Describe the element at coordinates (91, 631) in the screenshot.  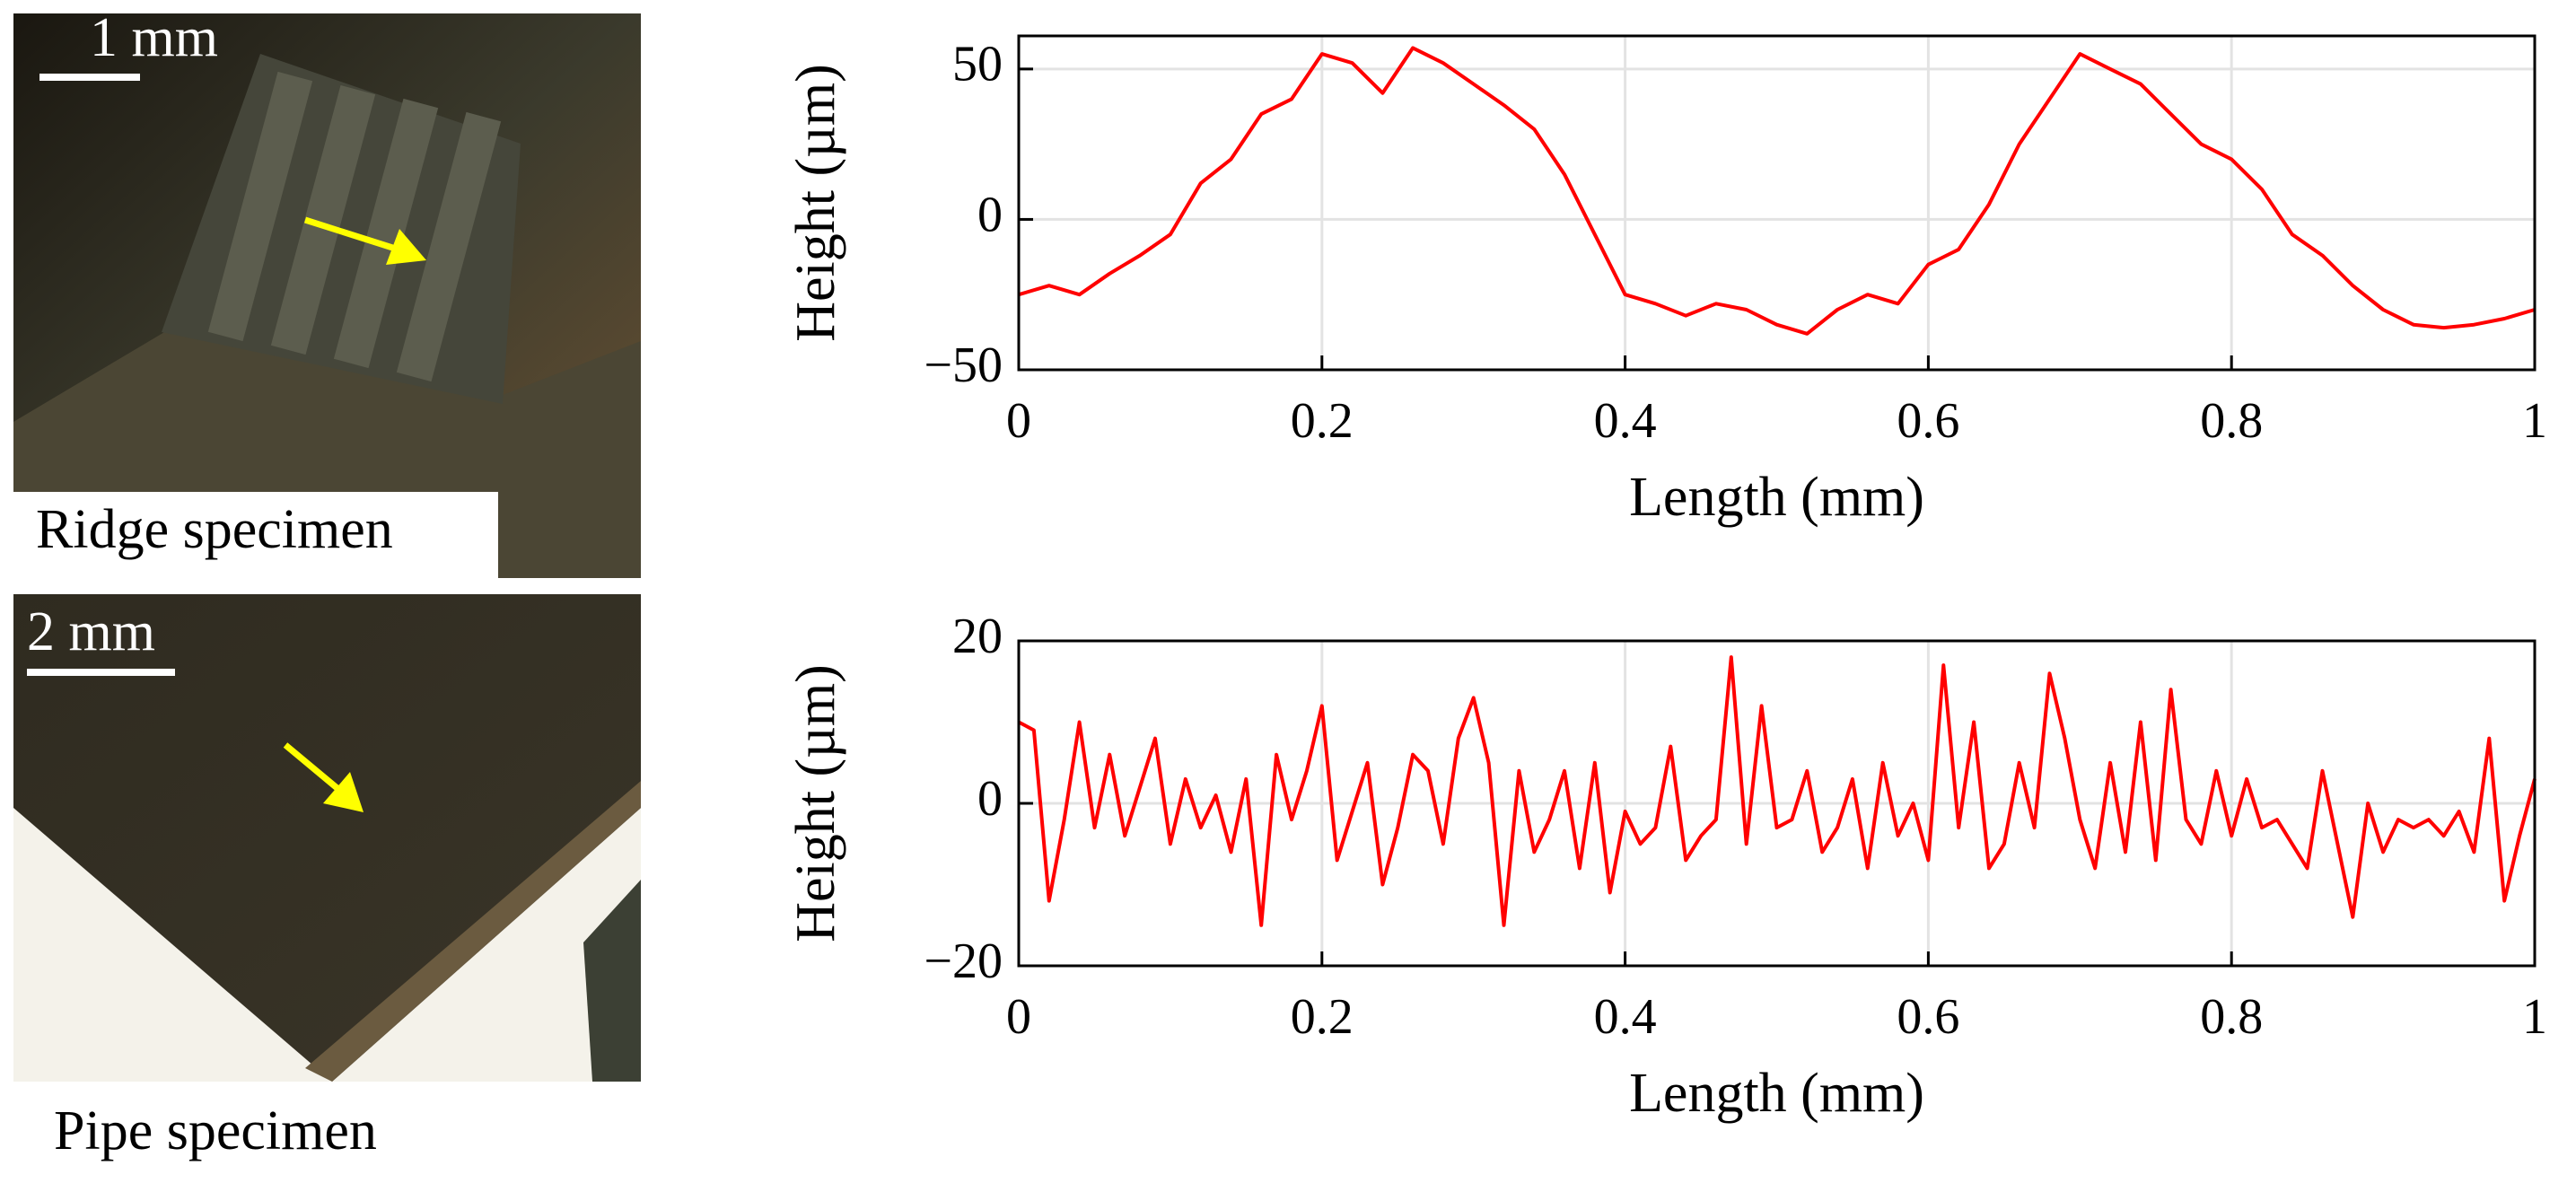
I see `scale-label: 2 mm` at that location.